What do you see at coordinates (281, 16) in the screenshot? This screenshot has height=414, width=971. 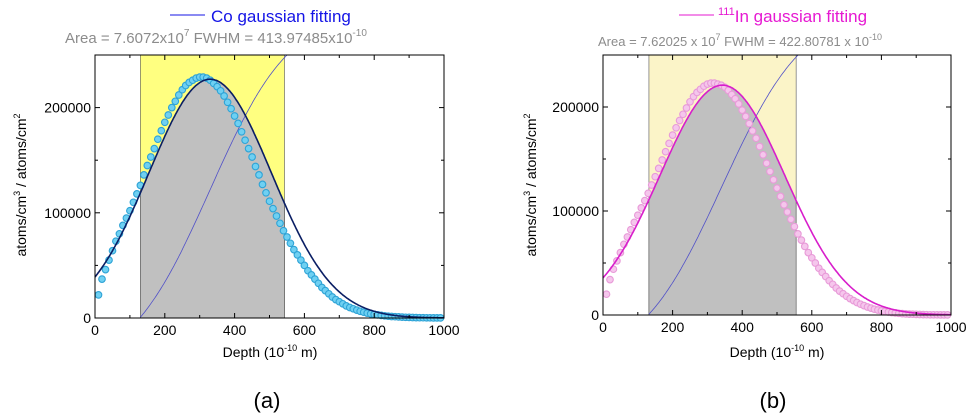 I see `legend-label-a: Co gaussian fitting` at bounding box center [281, 16].